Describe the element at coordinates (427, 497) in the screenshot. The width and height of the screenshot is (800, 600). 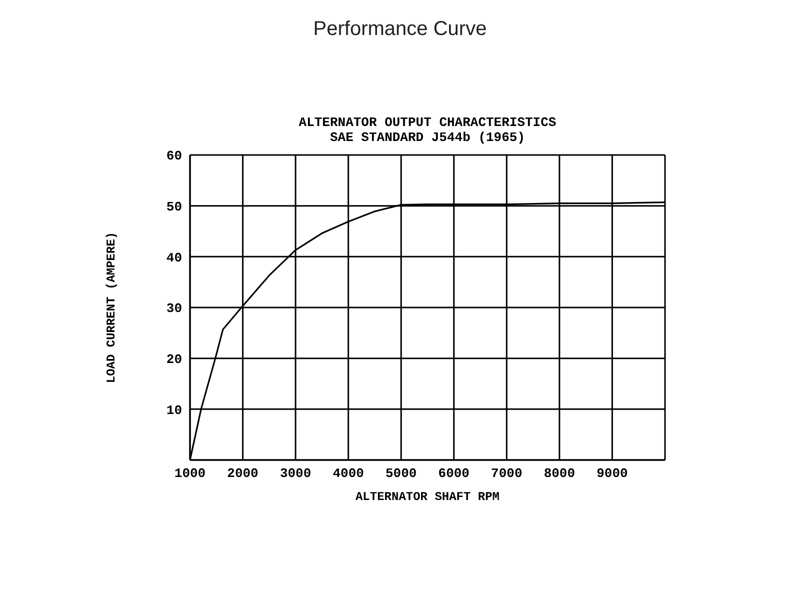
I see `x-axis-title: ALTERNATOR SHAFT RPM` at that location.